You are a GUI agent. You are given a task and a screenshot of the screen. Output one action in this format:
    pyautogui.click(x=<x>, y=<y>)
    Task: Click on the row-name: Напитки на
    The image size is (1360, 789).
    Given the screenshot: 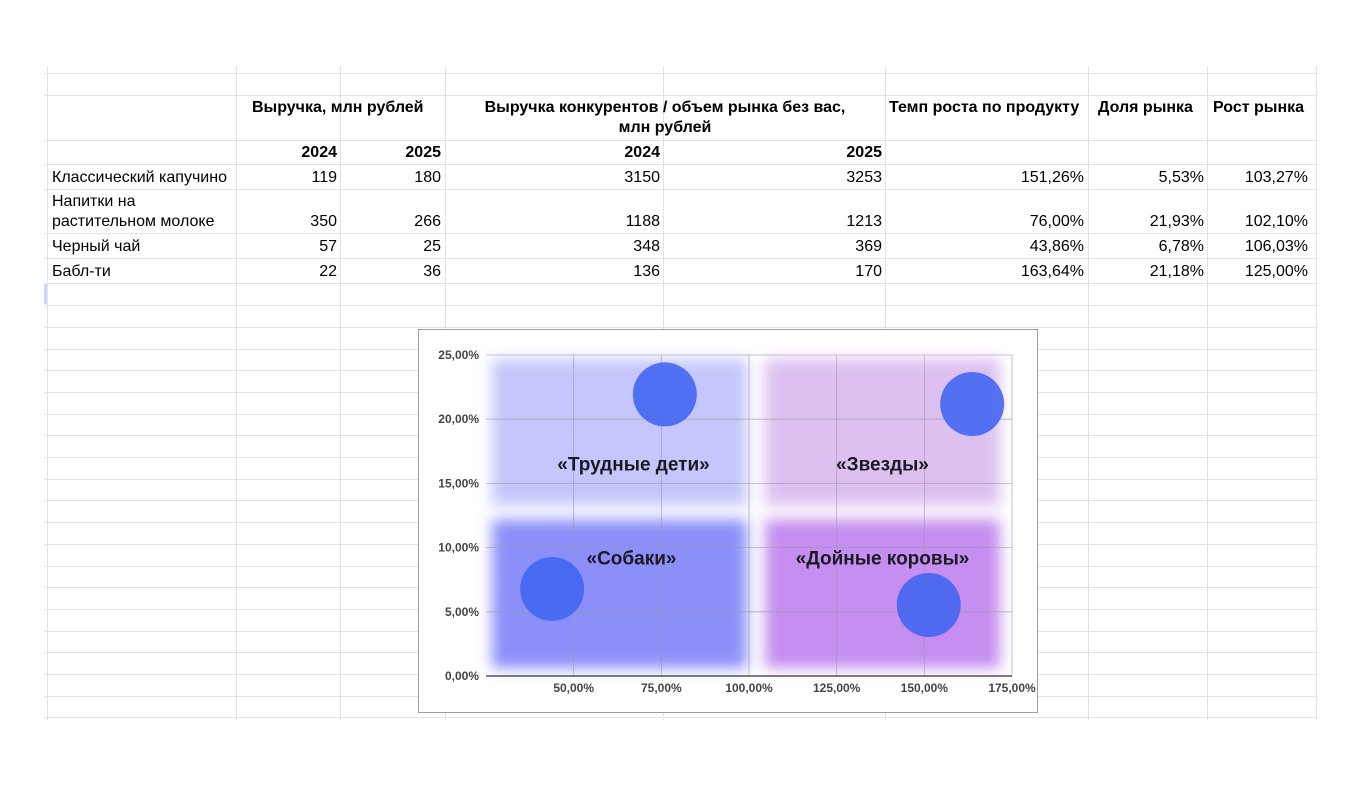 What is the action you would take?
    pyautogui.click(x=94, y=201)
    